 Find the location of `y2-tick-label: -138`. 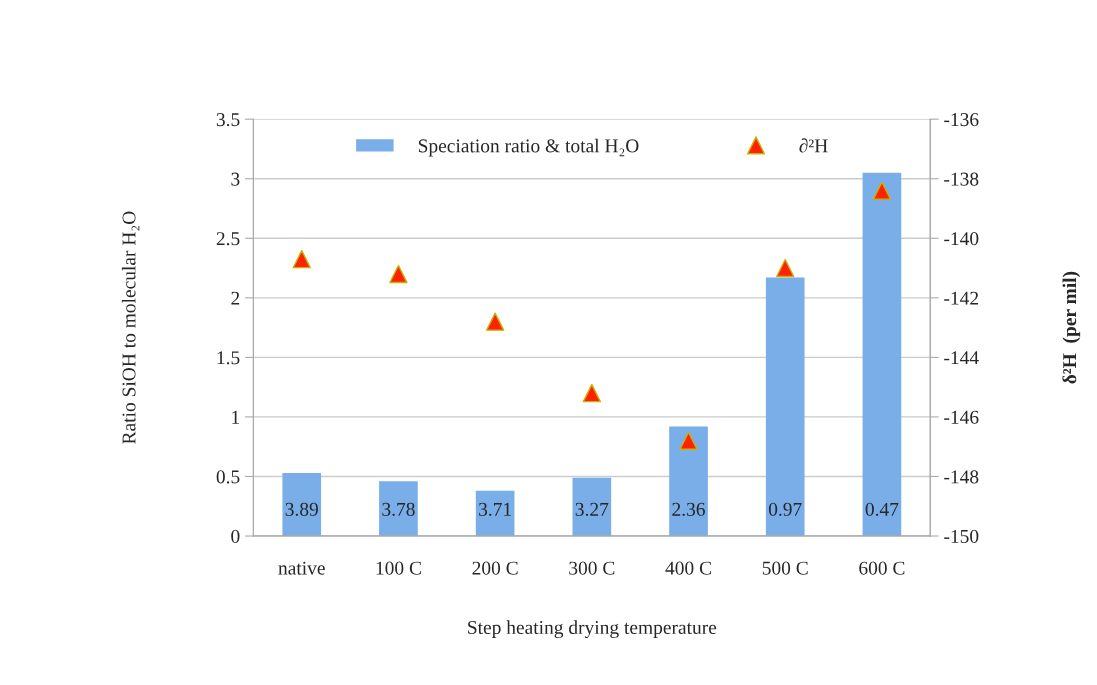

y2-tick-label: -138 is located at coordinates (961, 179).